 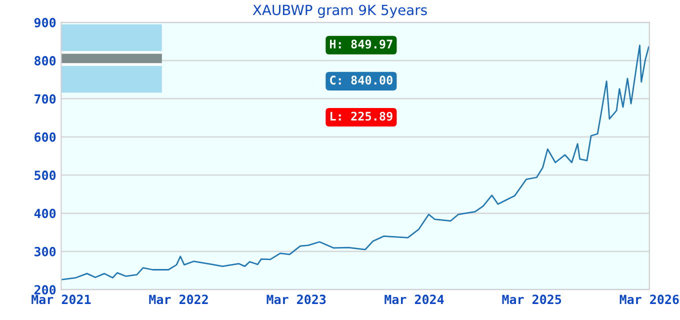 What do you see at coordinates (361, 116) in the screenshot?
I see `annotation: L: 225.89` at bounding box center [361, 116].